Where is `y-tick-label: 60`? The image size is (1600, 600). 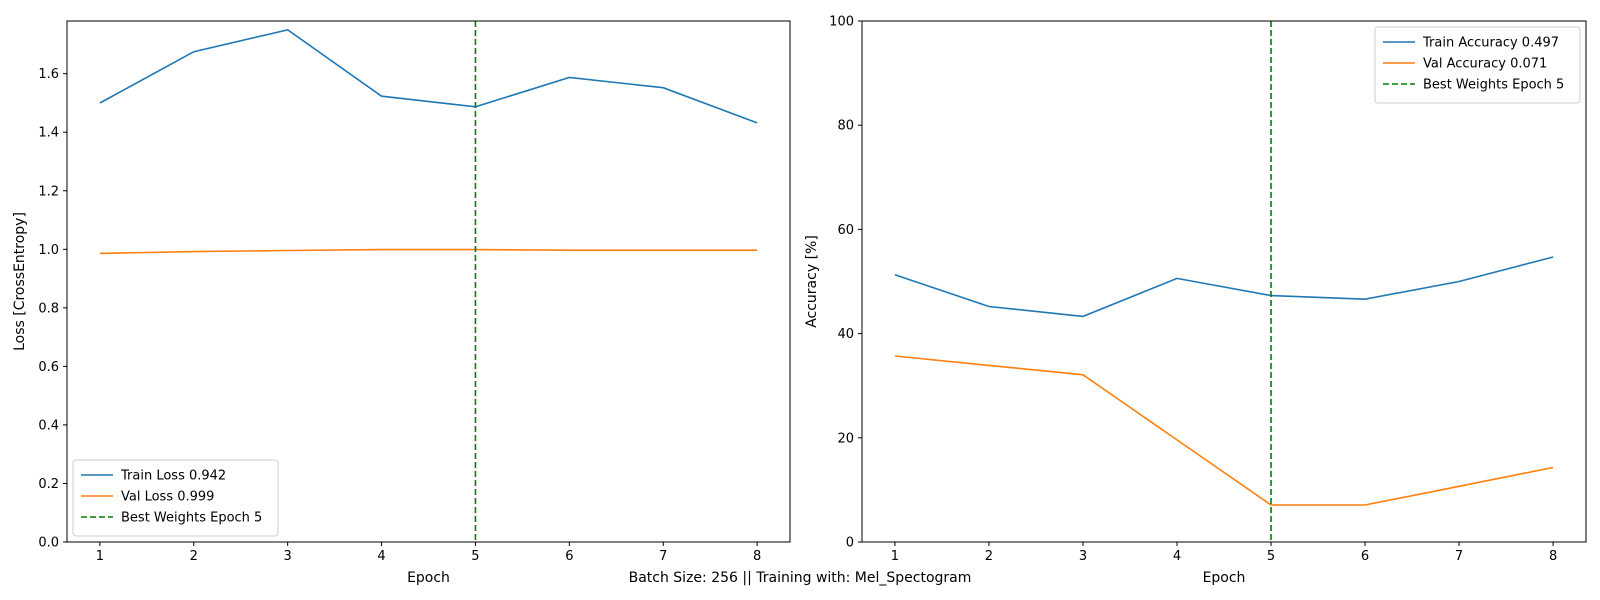 y-tick-label: 60 is located at coordinates (845, 230).